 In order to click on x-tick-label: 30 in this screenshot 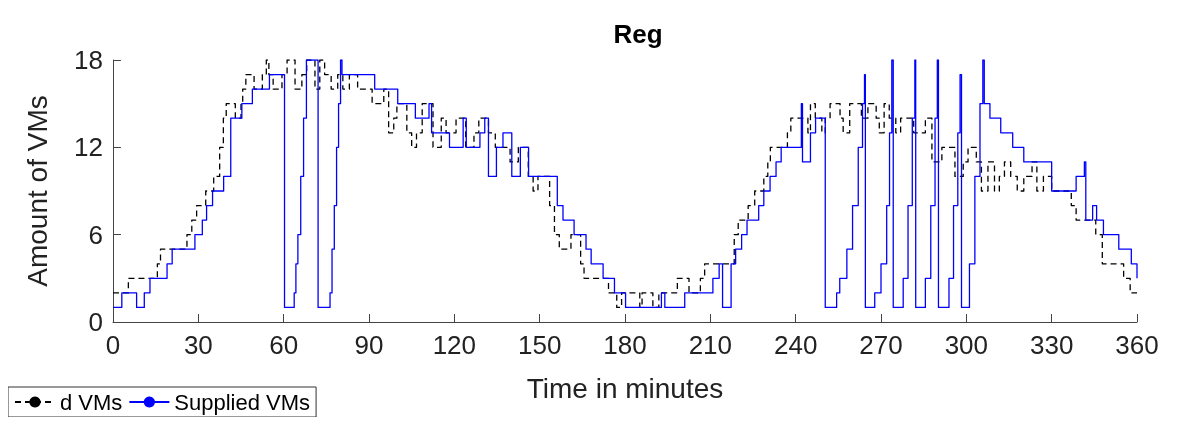, I will do `click(198, 345)`.